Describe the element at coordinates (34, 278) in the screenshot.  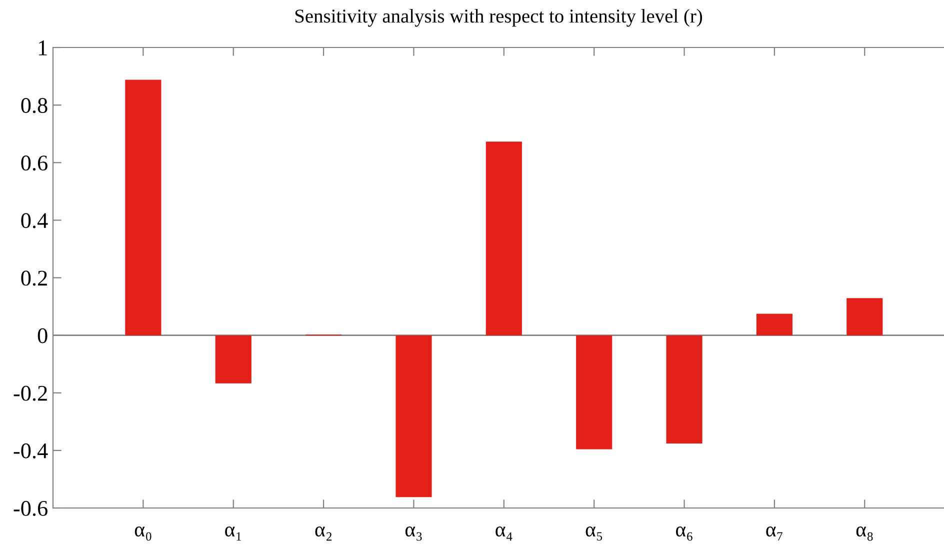
I see `y-tick-label: 0.2` at that location.